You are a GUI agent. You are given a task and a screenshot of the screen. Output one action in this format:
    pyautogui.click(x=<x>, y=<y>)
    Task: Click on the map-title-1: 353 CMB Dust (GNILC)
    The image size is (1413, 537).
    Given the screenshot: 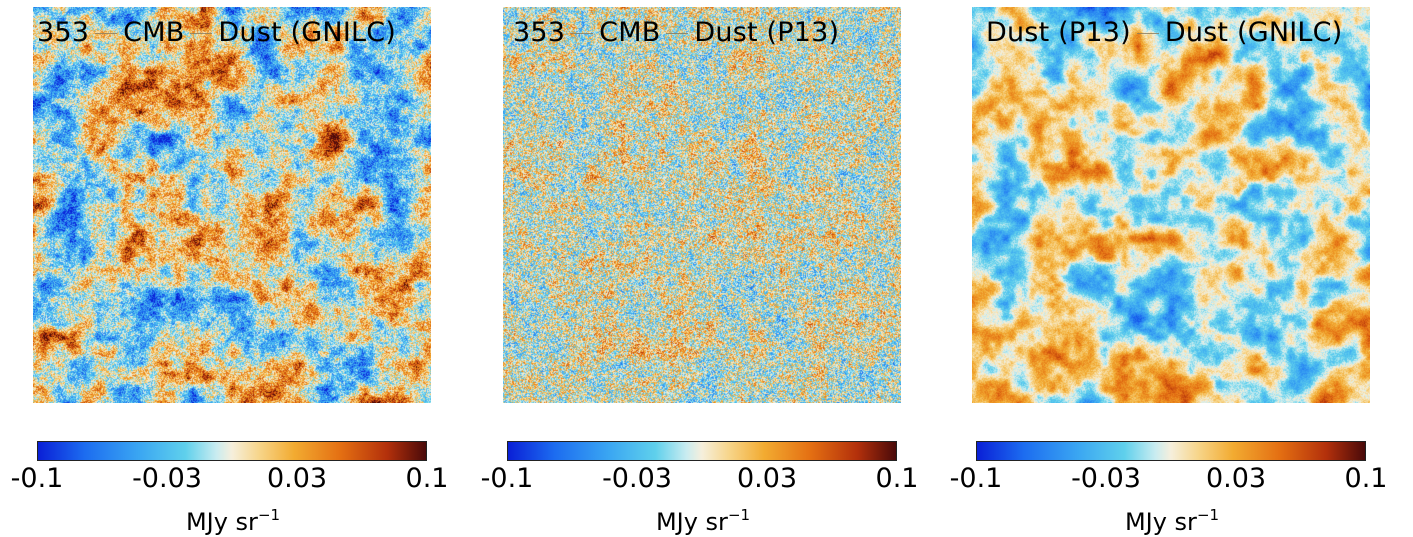 What is the action you would take?
    pyautogui.click(x=216, y=33)
    